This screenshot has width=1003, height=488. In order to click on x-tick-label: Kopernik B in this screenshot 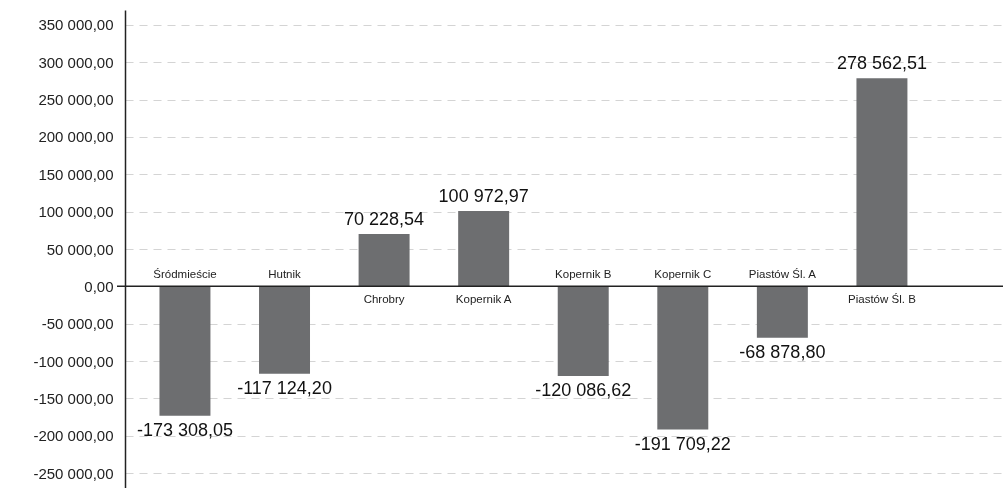, I will do `click(583, 274)`.